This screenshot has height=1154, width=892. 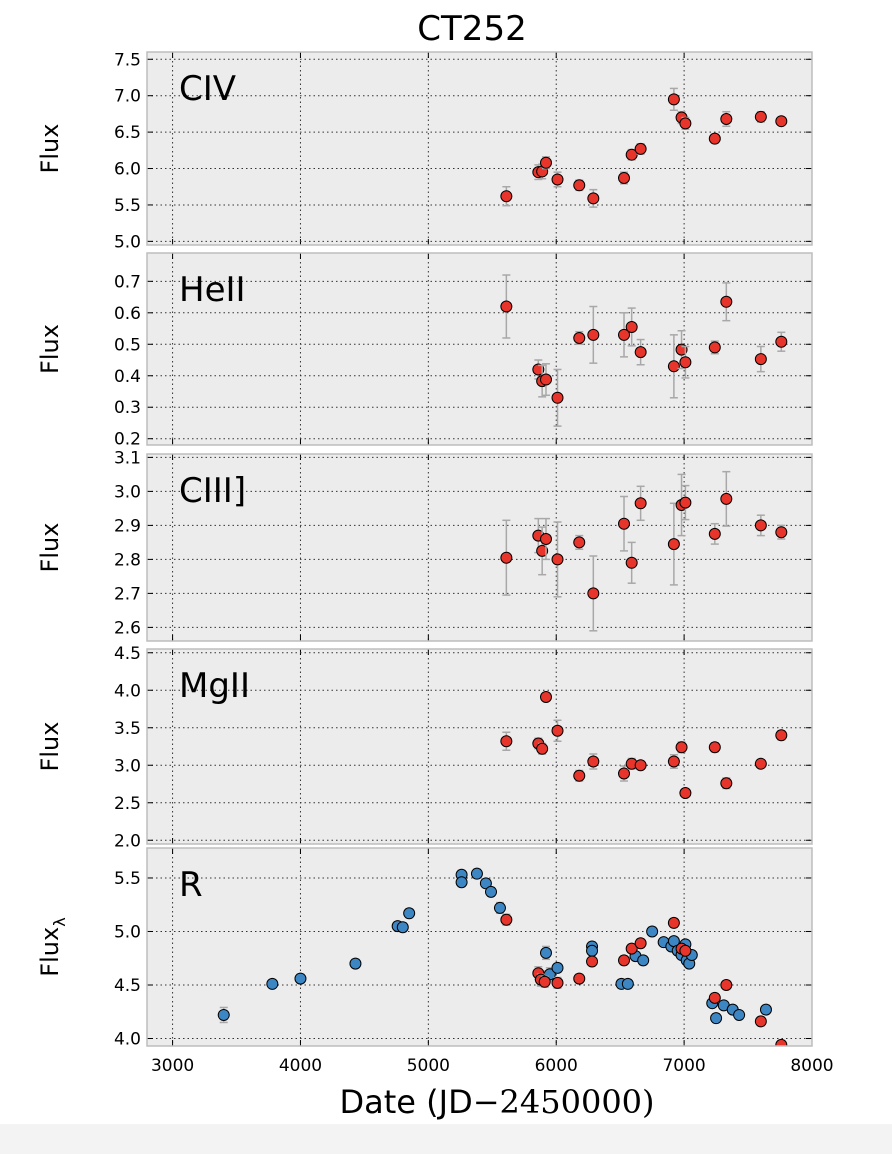 I want to click on panel-2: 2.6 2.7 2.8 2.9 3.0 3.1 CIII] Flux, so click(x=424, y=545).